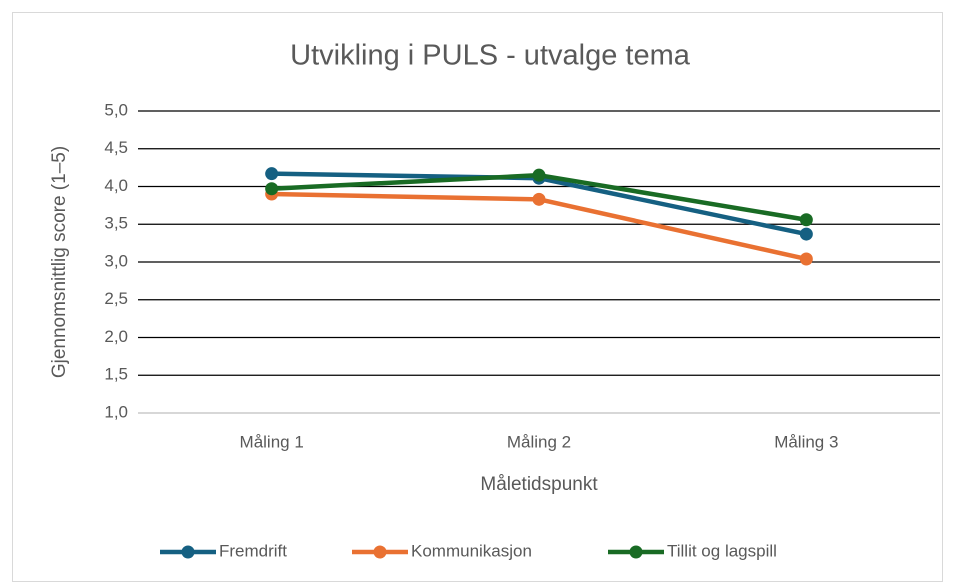 The height and width of the screenshot is (584, 955). I want to click on legend-label: Kommunikasjon, so click(471, 550).